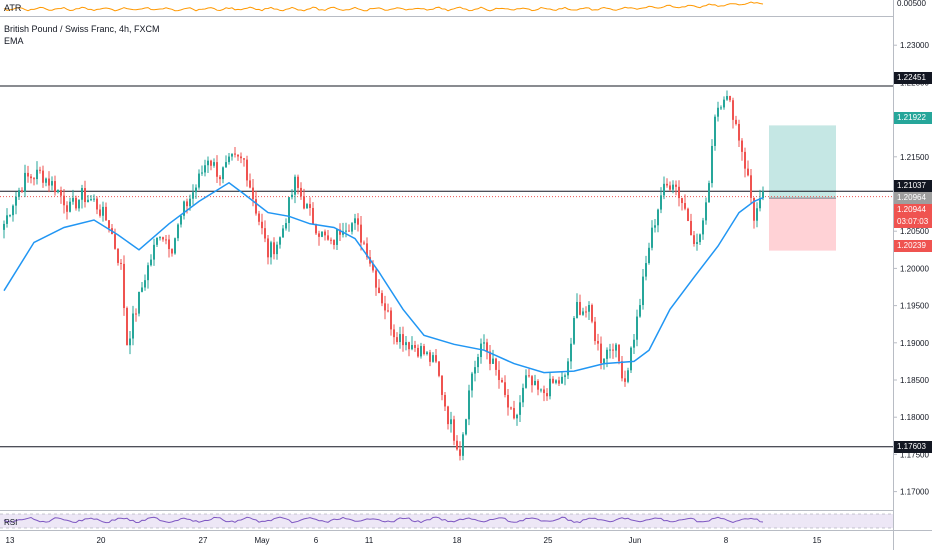  I want to click on close-price-label: 1.20964, so click(913, 198).